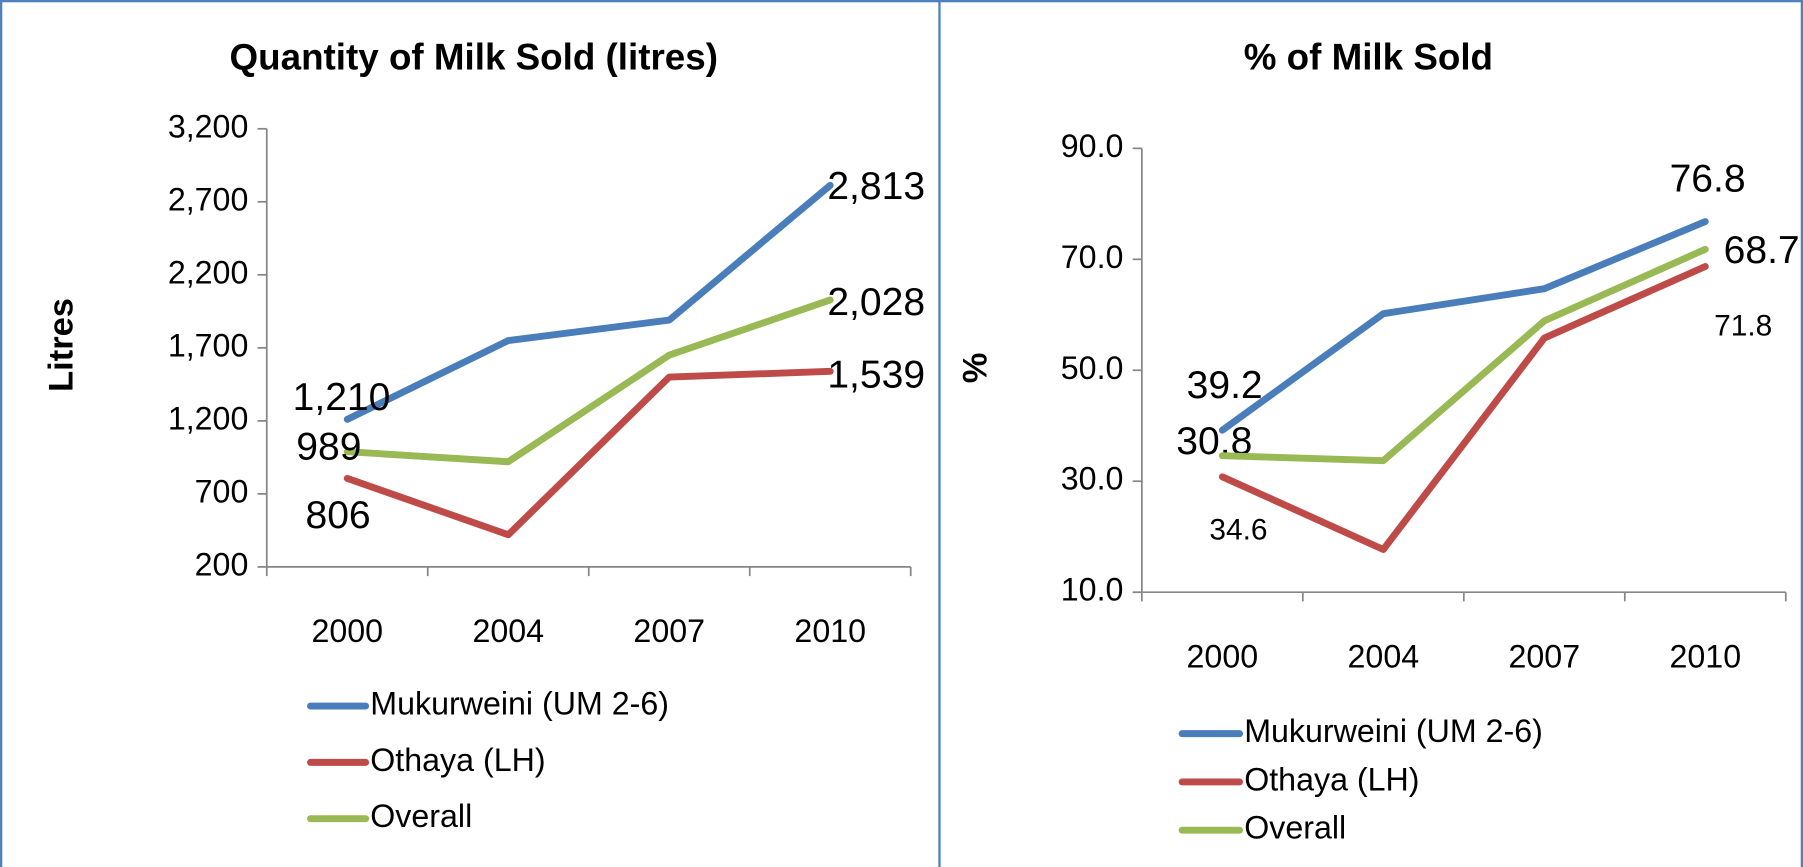 This screenshot has height=867, width=1803. Describe the element at coordinates (61, 345) in the screenshot. I see `y-axis-label: Litres` at that location.